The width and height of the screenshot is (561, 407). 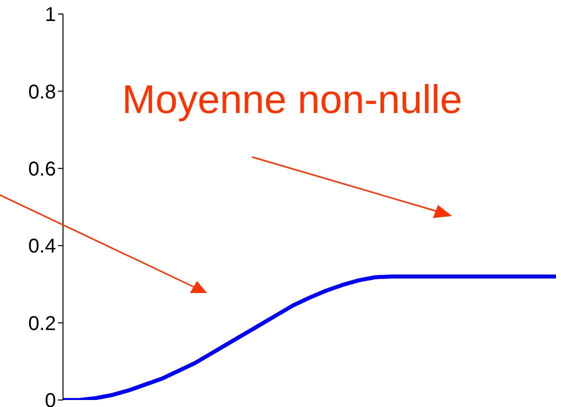 I want to click on y-tick-label: 0.4, so click(x=42, y=247).